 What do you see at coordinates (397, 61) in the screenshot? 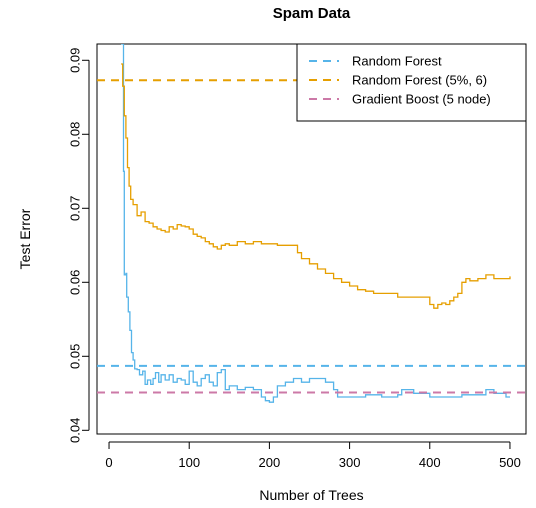
I see `legend-label-random-forest: Random Forest` at bounding box center [397, 61].